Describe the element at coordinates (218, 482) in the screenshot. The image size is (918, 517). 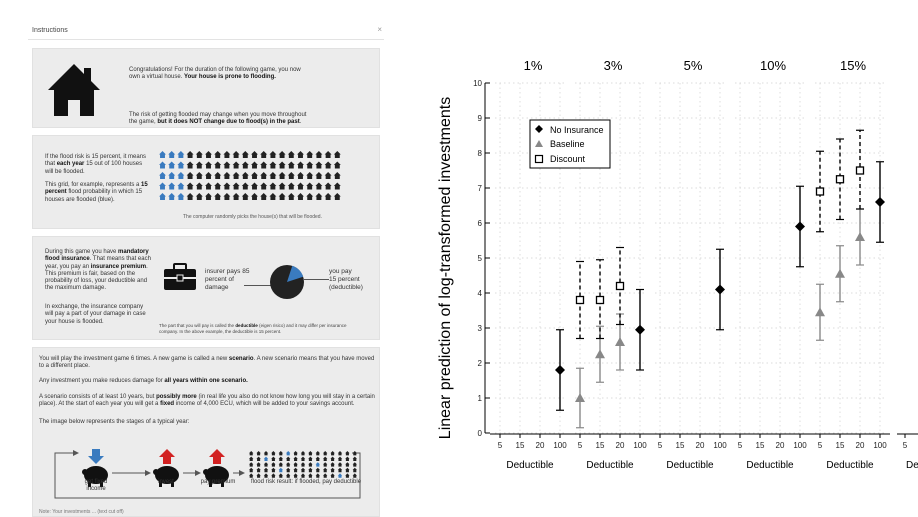
I see `stage-premium-label: pay premium` at that location.